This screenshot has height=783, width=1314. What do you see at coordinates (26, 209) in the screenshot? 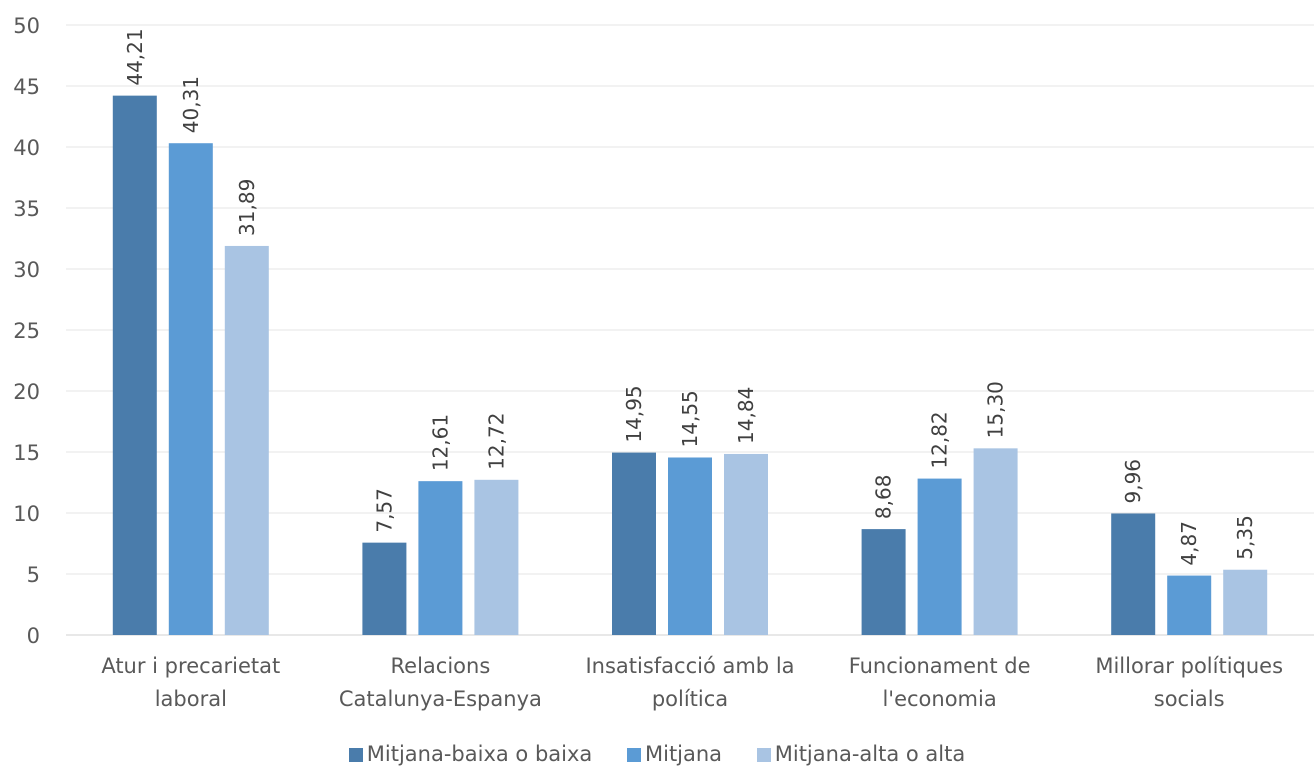
I see `y-tick-label: 35` at bounding box center [26, 209].